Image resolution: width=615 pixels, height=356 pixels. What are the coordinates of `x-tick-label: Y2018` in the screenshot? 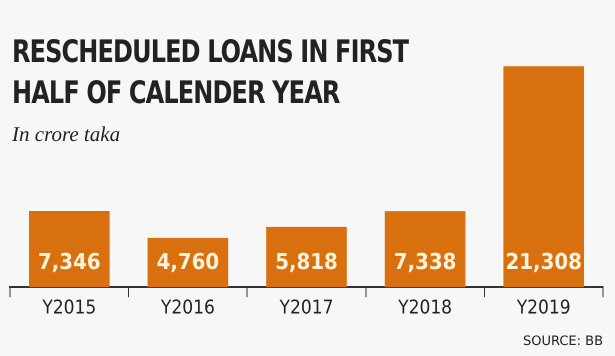 It's located at (424, 307).